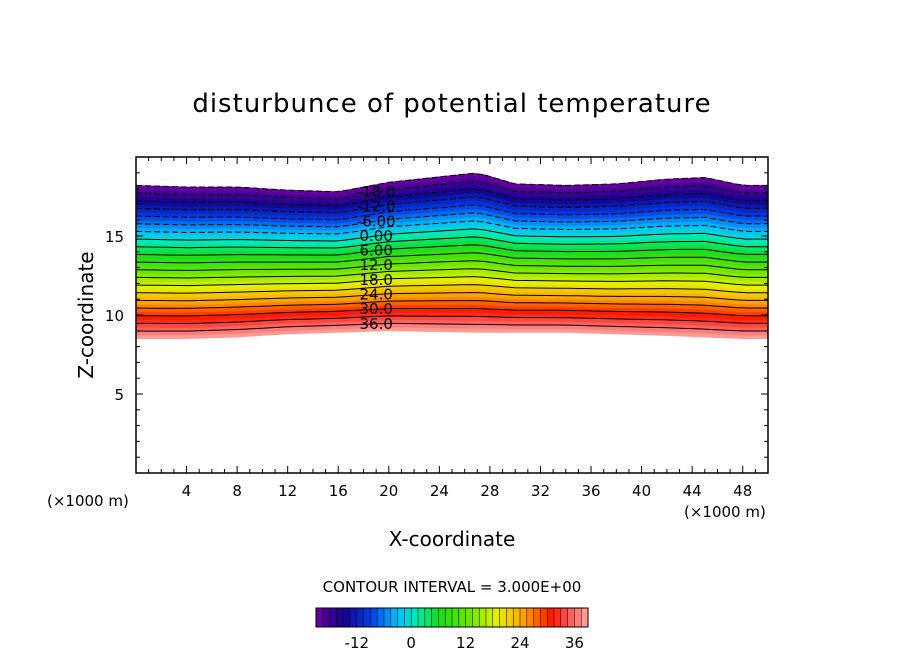  I want to click on colorbar-frame, so click(452, 617).